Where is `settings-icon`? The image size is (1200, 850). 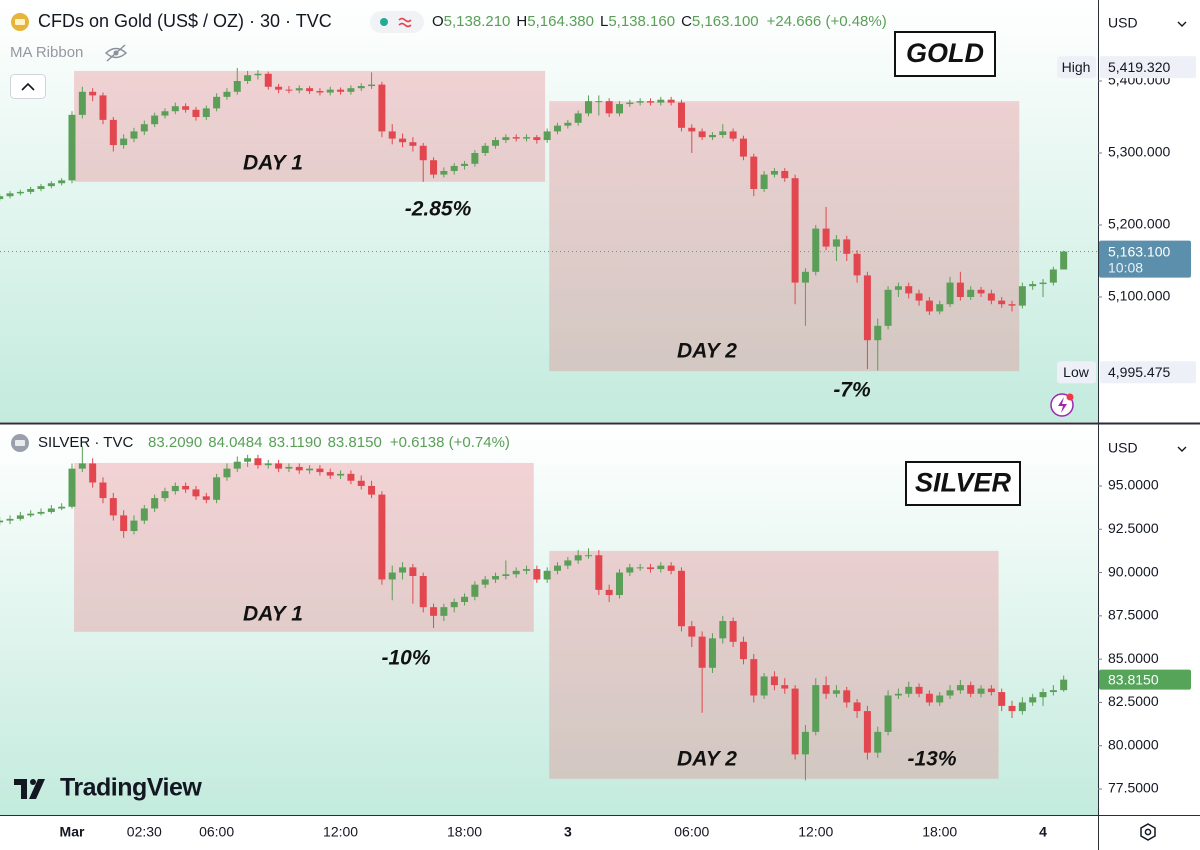 settings-icon is located at coordinates (1148, 832).